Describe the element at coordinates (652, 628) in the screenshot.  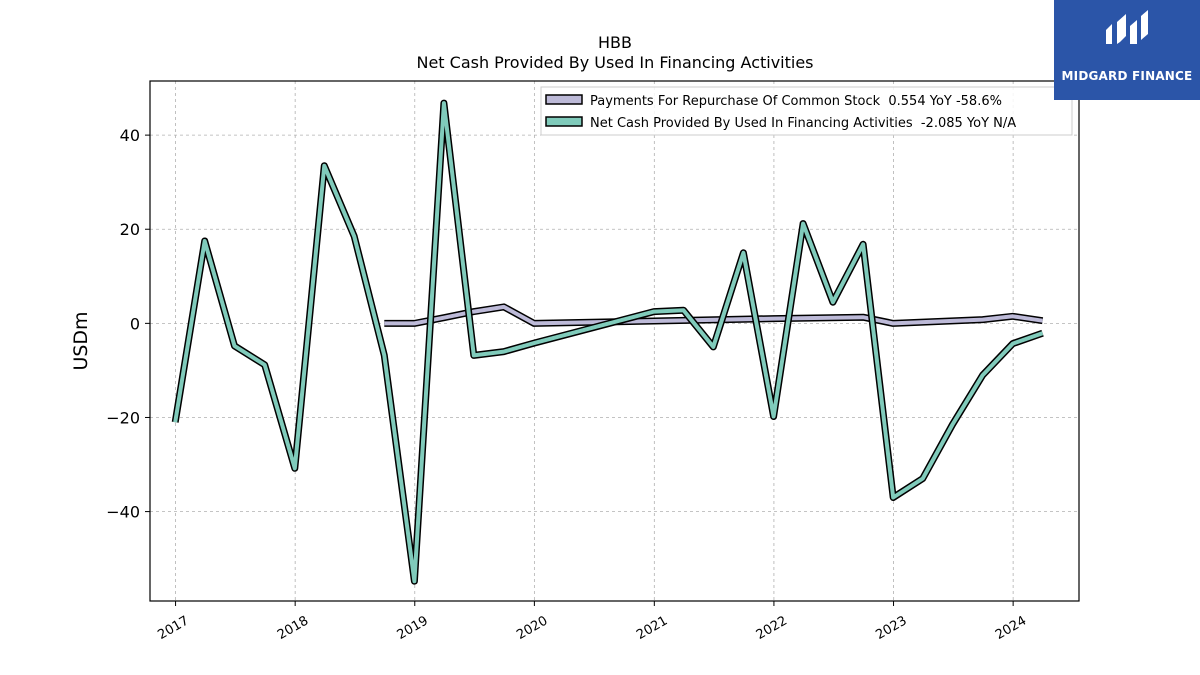
I see `x-tick-label: 2021` at that location.